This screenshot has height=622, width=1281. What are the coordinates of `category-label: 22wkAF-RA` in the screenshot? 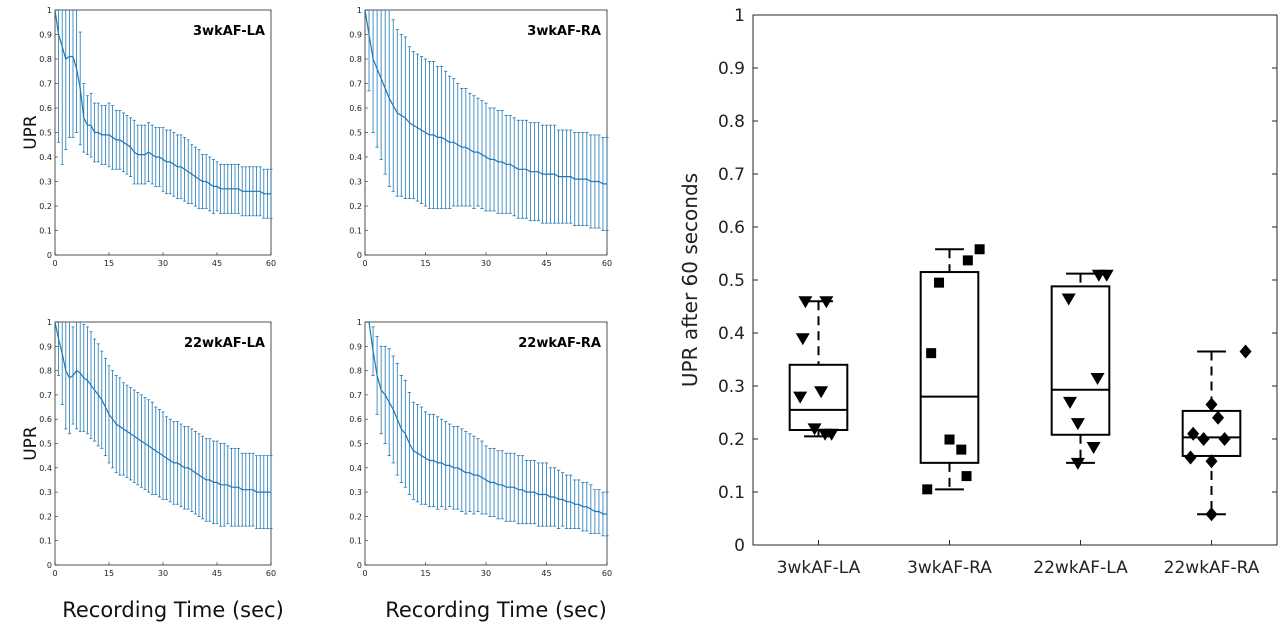 It's located at (1212, 568).